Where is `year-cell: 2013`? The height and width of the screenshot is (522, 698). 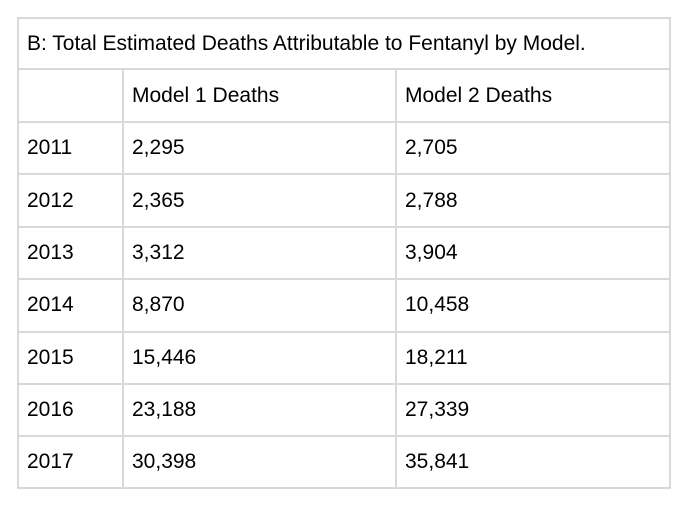
year-cell: 2013 is located at coordinates (71, 253).